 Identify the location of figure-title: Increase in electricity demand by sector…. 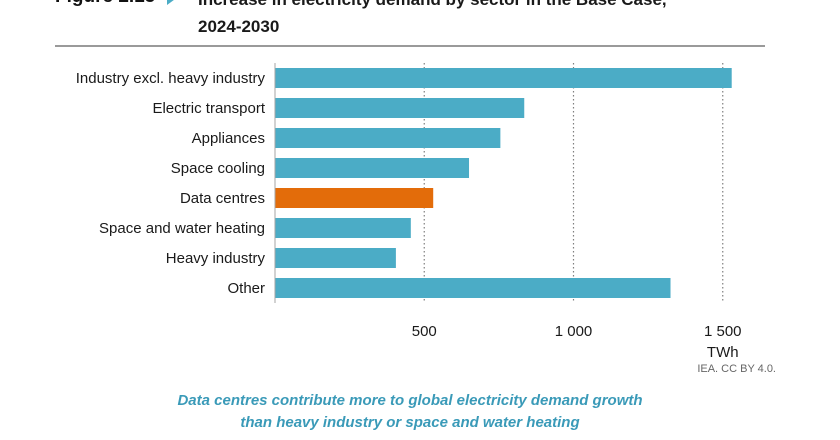
(432, 20).